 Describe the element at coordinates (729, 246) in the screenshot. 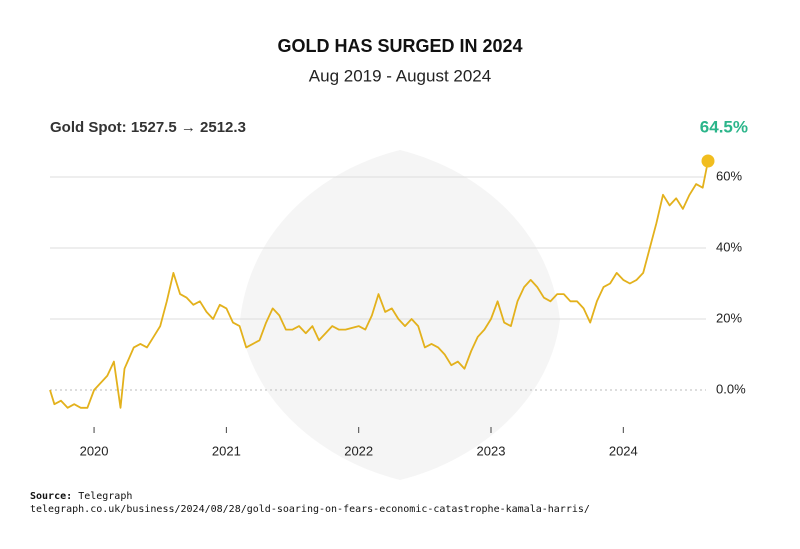

I see `y-tick-label: 40%` at that location.